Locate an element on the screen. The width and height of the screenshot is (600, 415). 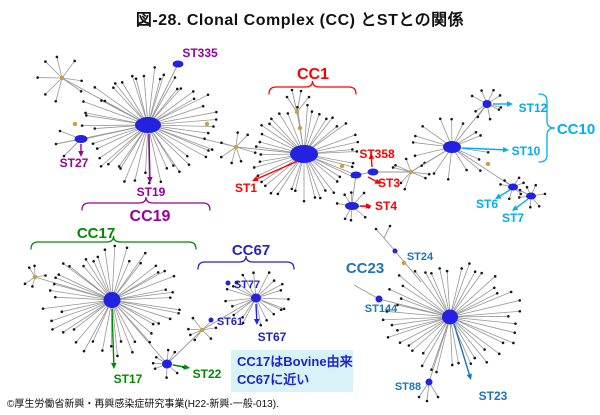
label-st24: ST24 is located at coordinates (420, 257).